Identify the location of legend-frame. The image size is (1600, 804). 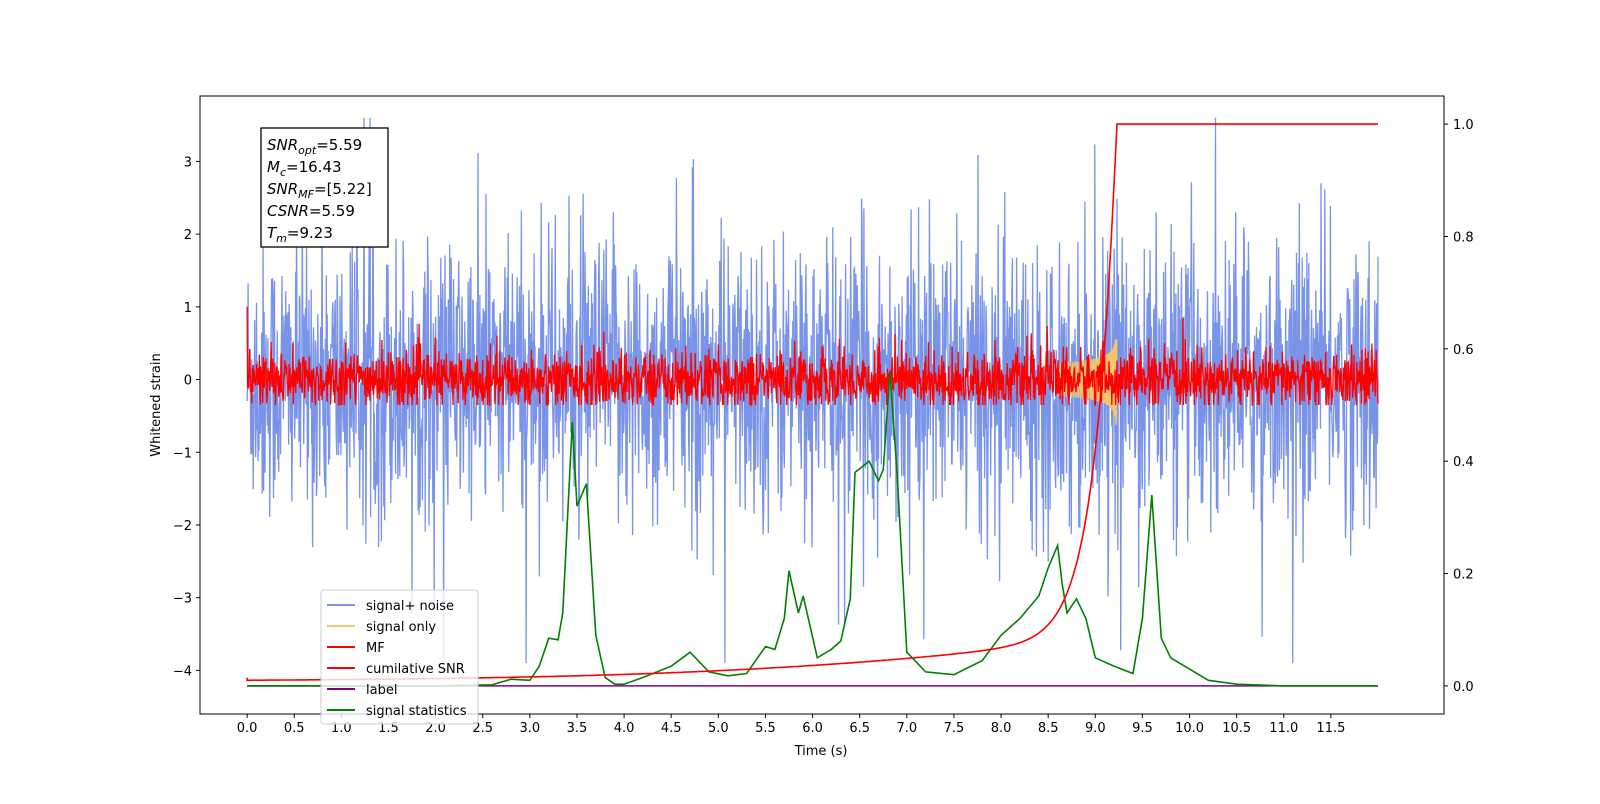
(399, 657).